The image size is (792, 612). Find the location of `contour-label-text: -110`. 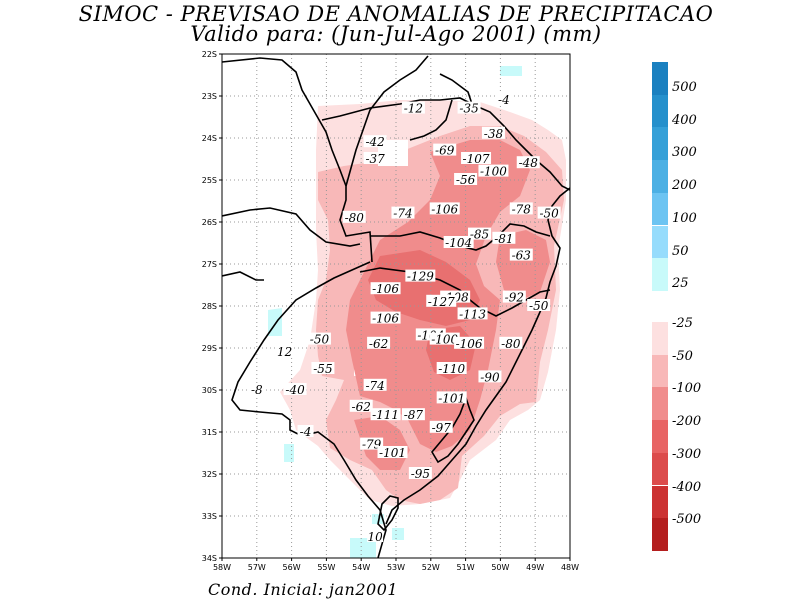

contour-label-text: -110 is located at coordinates (451, 369).